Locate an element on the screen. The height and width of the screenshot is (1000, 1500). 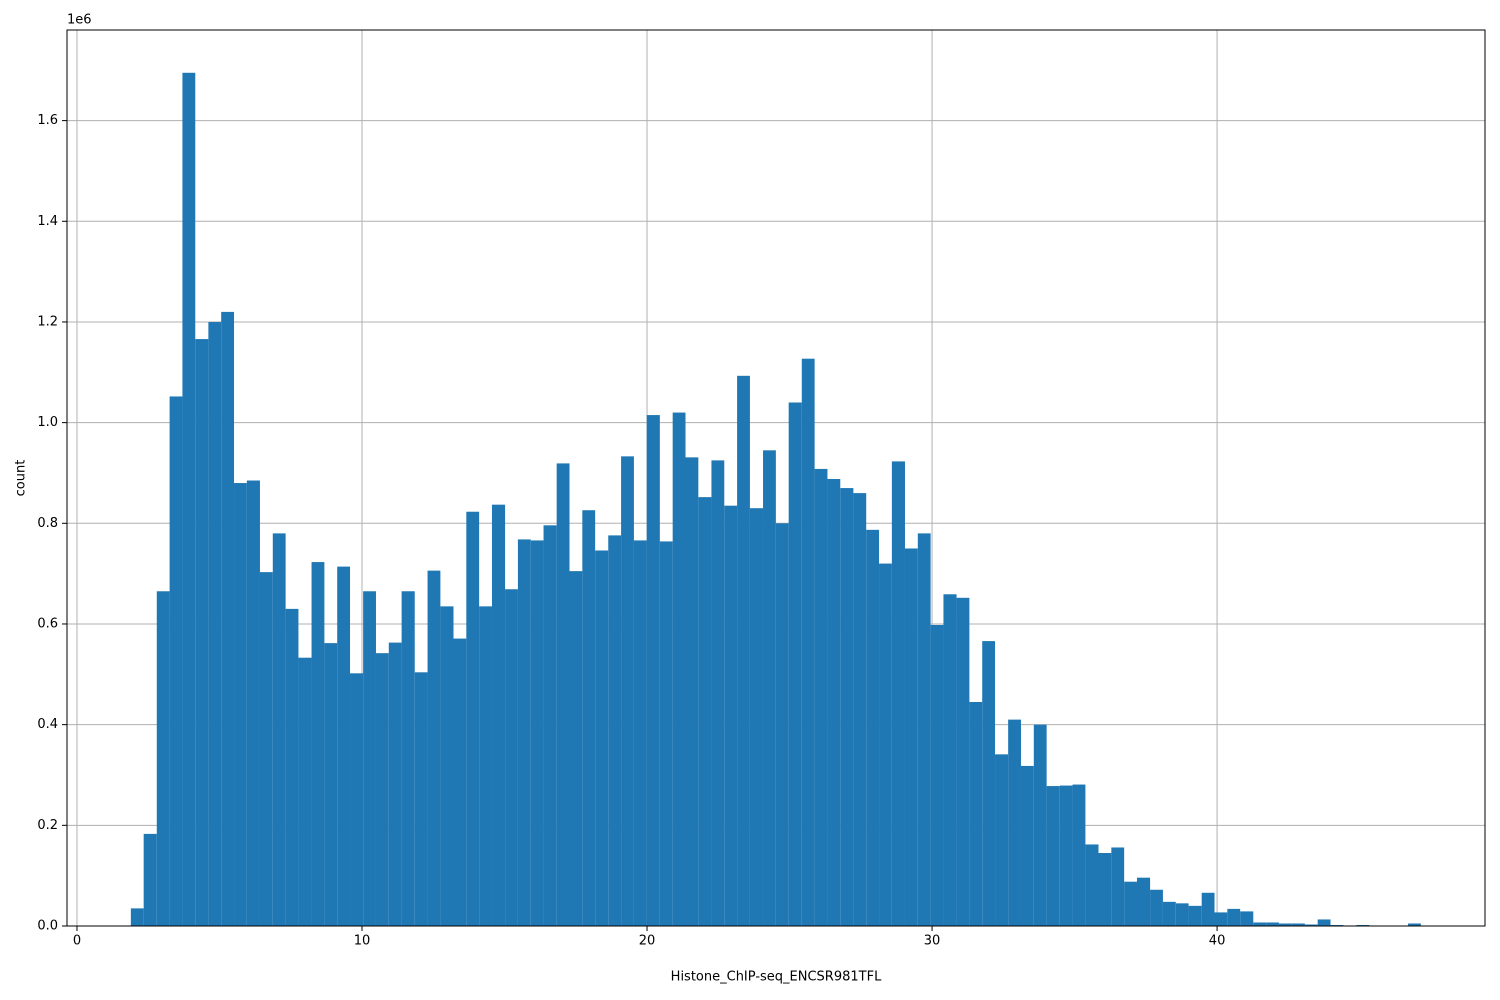
y-tick-label: 1.2 is located at coordinates (47, 321).